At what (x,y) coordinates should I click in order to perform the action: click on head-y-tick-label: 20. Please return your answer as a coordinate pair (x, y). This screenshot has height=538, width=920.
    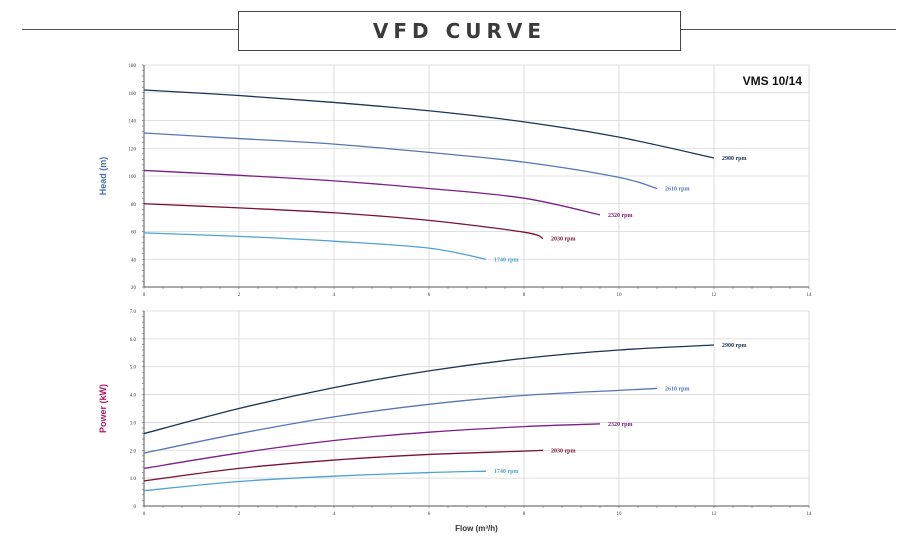
    Looking at the image, I should click on (134, 288).